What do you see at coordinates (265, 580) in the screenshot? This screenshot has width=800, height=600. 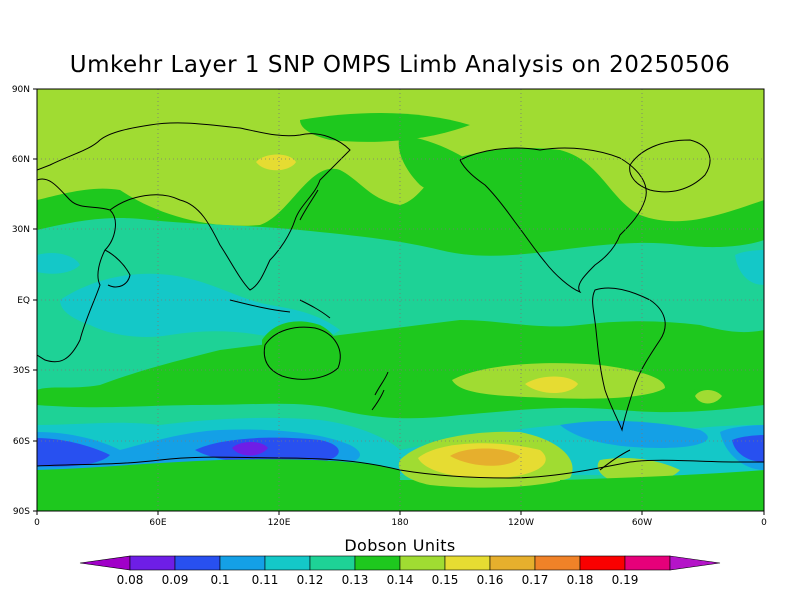 I see `colorbar-level-label: 0.11` at bounding box center [265, 580].